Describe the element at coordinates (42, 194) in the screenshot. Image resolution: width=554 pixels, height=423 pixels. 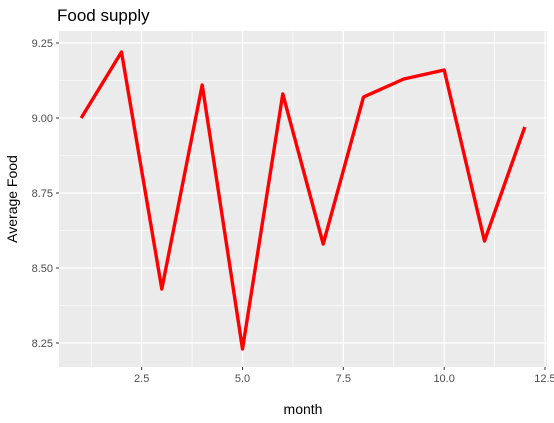
I see `y-tick-label: 8.75` at that location.